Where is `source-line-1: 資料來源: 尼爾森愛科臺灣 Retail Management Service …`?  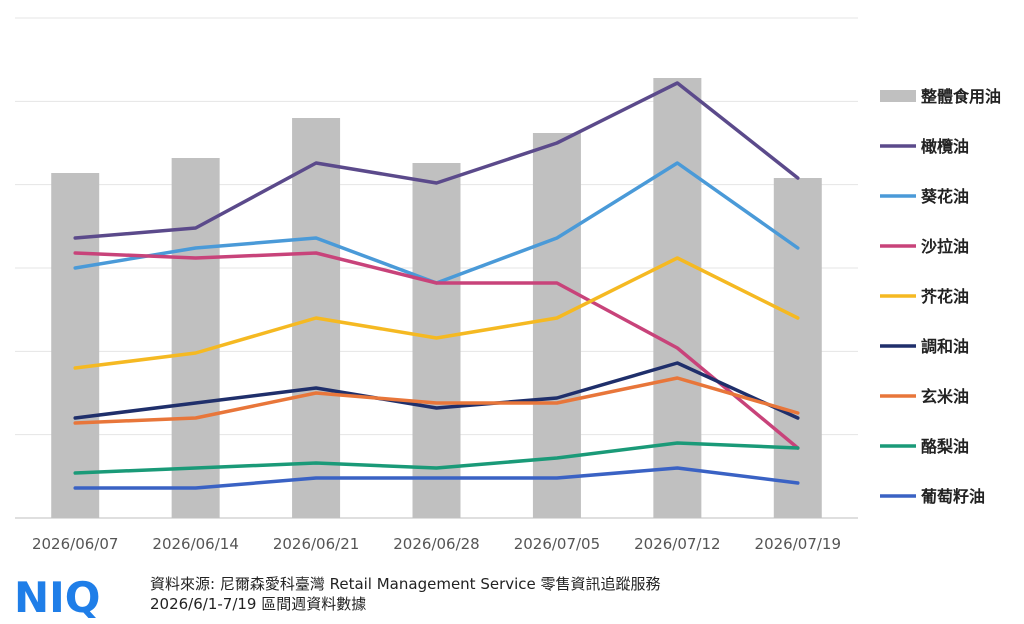
source-line-1: 資料來源: 尼爾森愛科臺灣 Retail Management Service … is located at coordinates (405, 584).